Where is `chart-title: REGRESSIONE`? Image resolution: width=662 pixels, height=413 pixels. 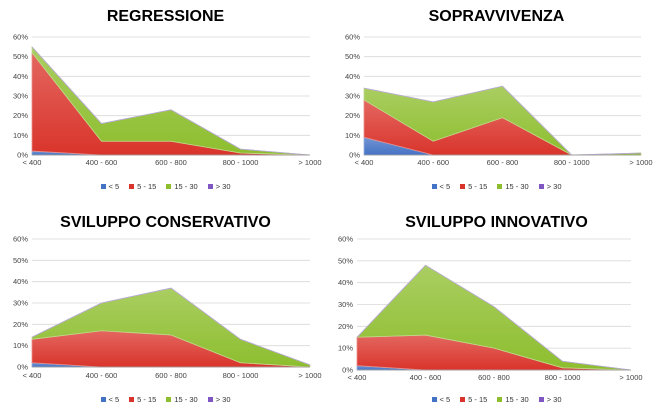 chart-title: REGRESSIONE is located at coordinates (165, 16).